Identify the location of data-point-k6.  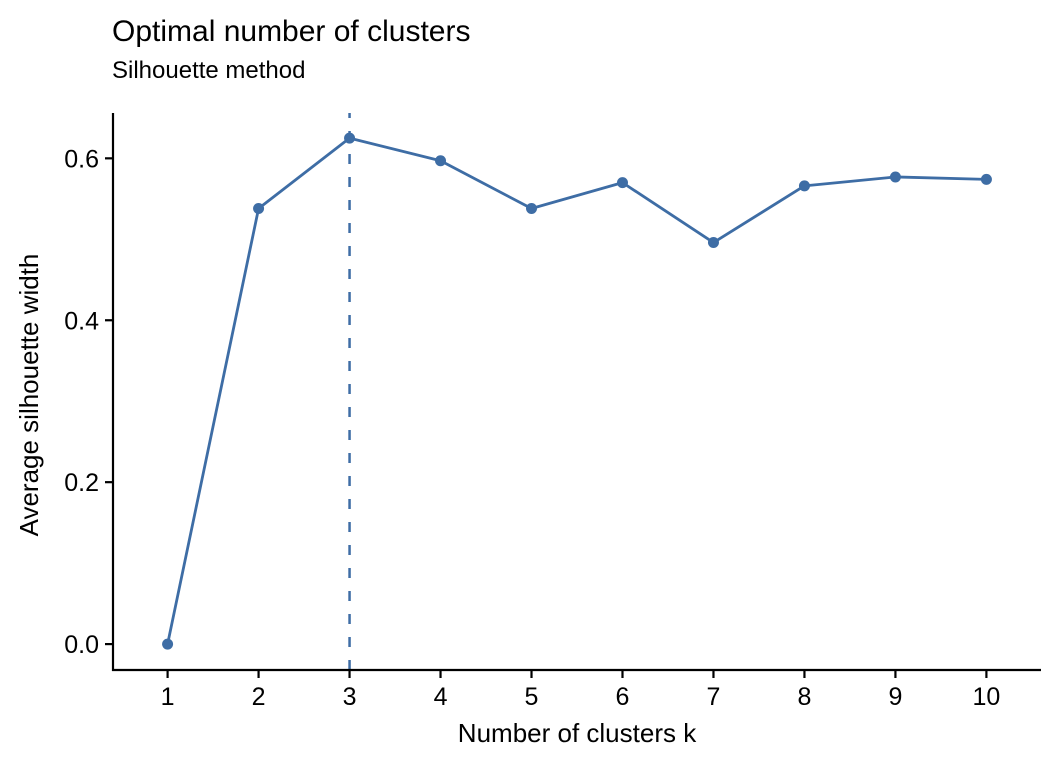
(622, 183).